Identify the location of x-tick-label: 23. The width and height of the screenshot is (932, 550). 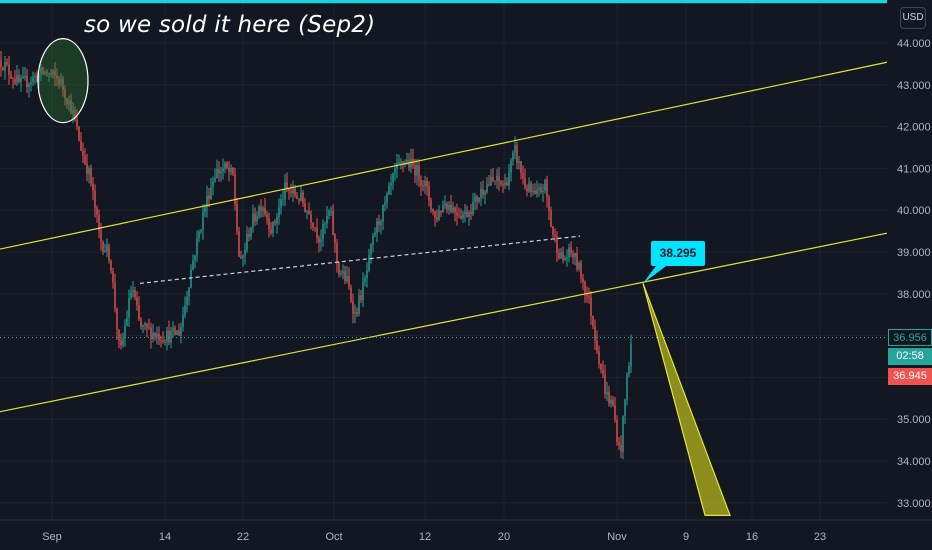
(820, 537).